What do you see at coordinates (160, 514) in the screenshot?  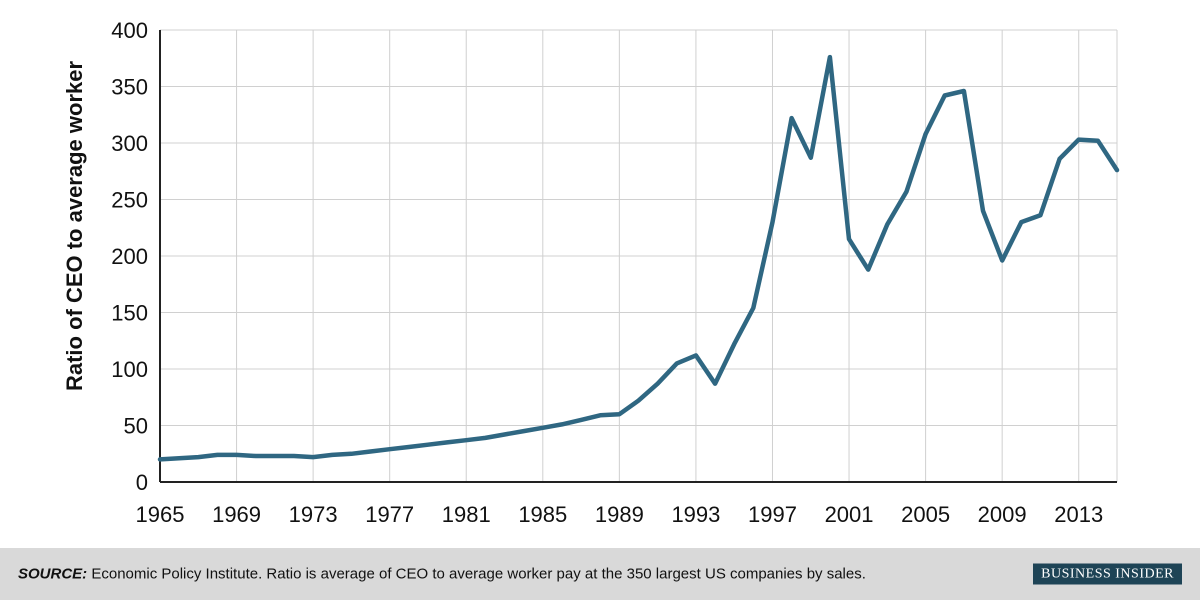 I see `x-tick-label: 1965` at bounding box center [160, 514].